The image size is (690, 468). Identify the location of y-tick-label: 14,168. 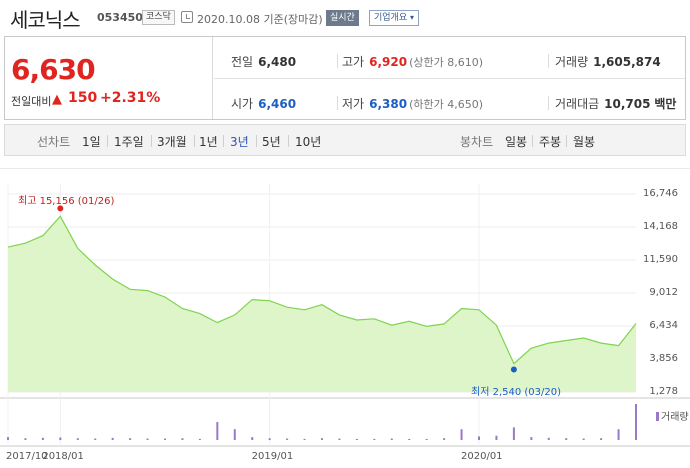
(660, 226).